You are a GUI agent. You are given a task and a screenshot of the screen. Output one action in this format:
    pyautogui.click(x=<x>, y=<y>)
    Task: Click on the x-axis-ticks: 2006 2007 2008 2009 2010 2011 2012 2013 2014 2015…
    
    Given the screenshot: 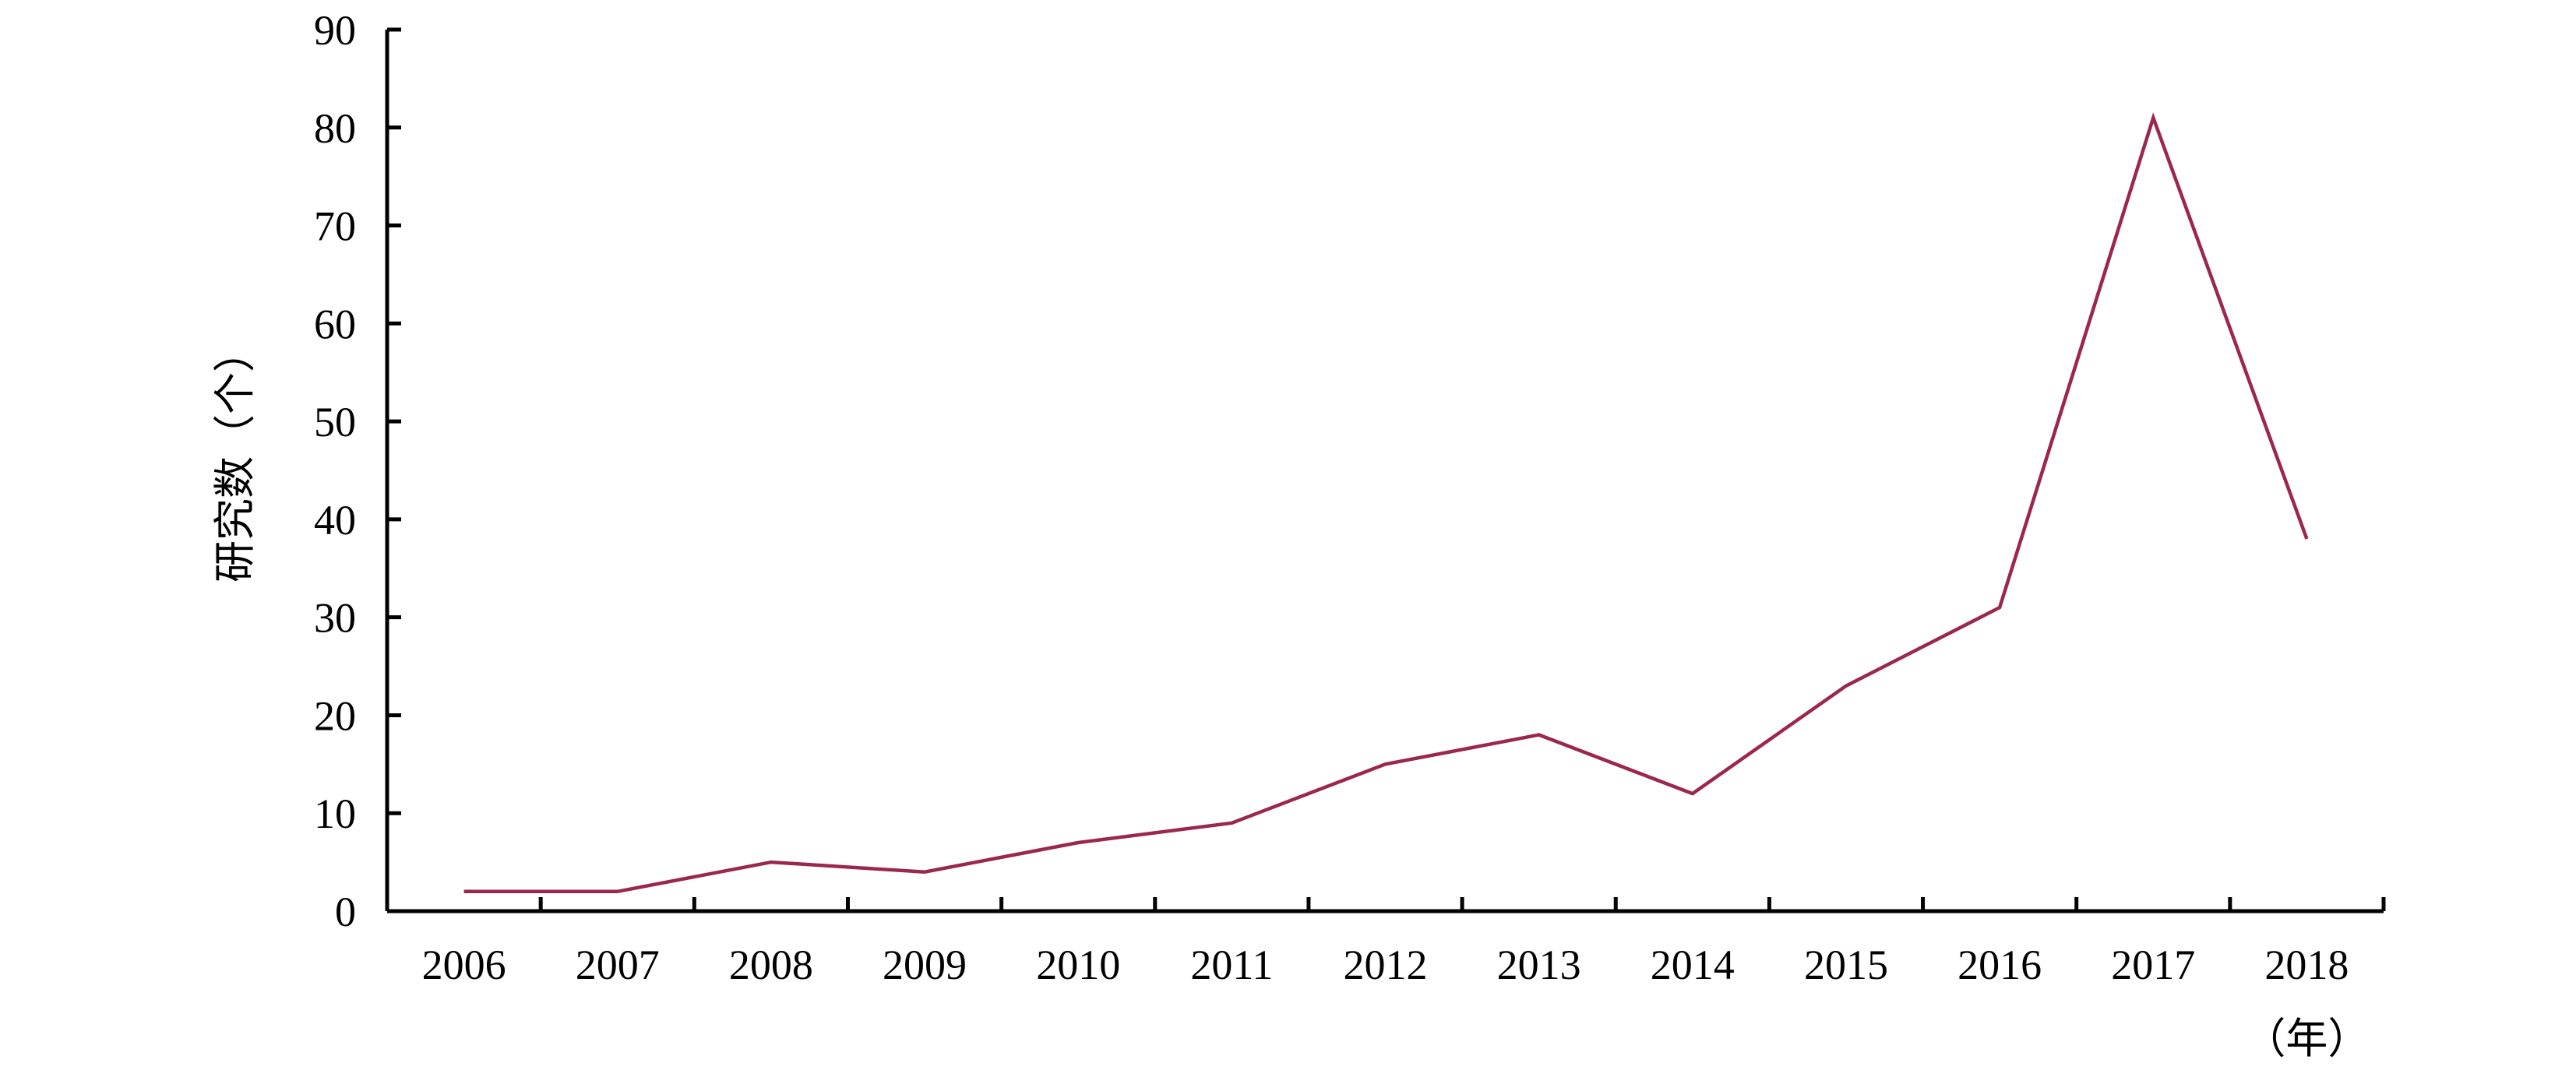 What is the action you would take?
    pyautogui.click(x=1385, y=943)
    